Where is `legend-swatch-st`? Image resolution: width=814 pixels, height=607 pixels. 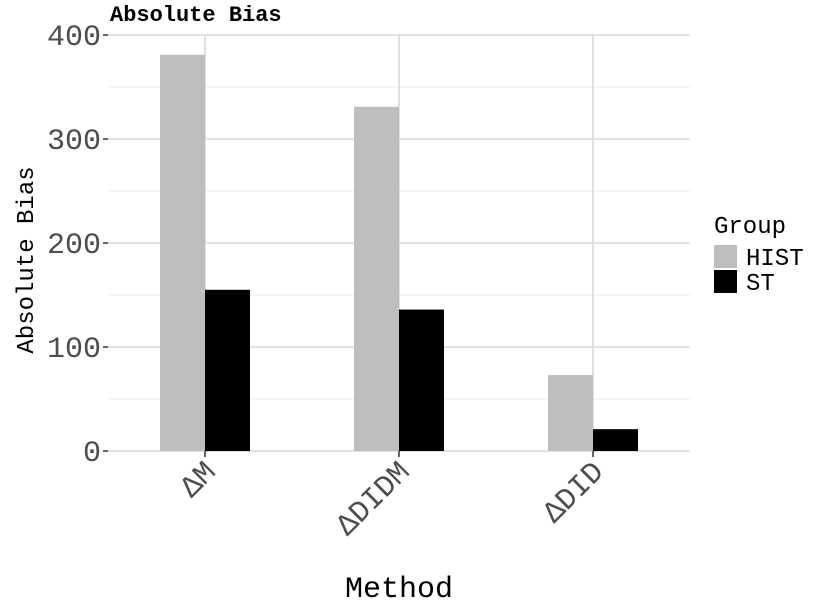
legend-swatch-st is located at coordinates (725, 281).